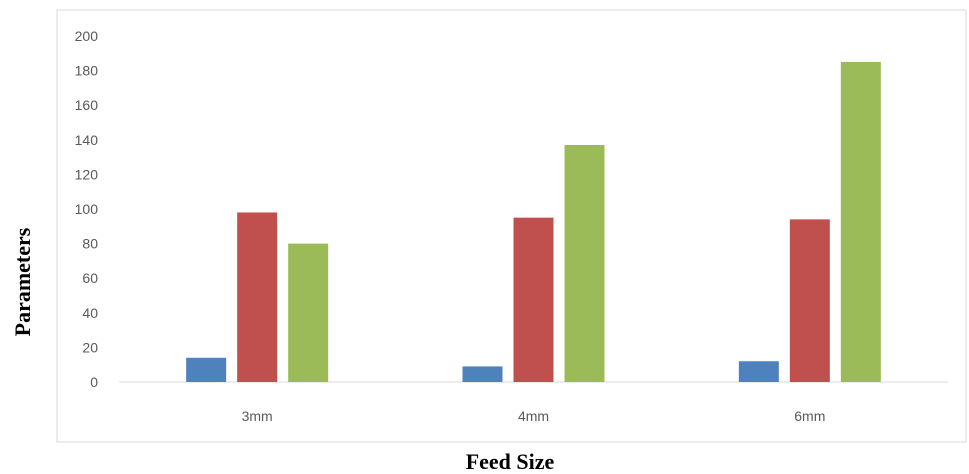 Image resolution: width=969 pixels, height=474 pixels. I want to click on x-tick-label: 6mm, so click(809, 416).